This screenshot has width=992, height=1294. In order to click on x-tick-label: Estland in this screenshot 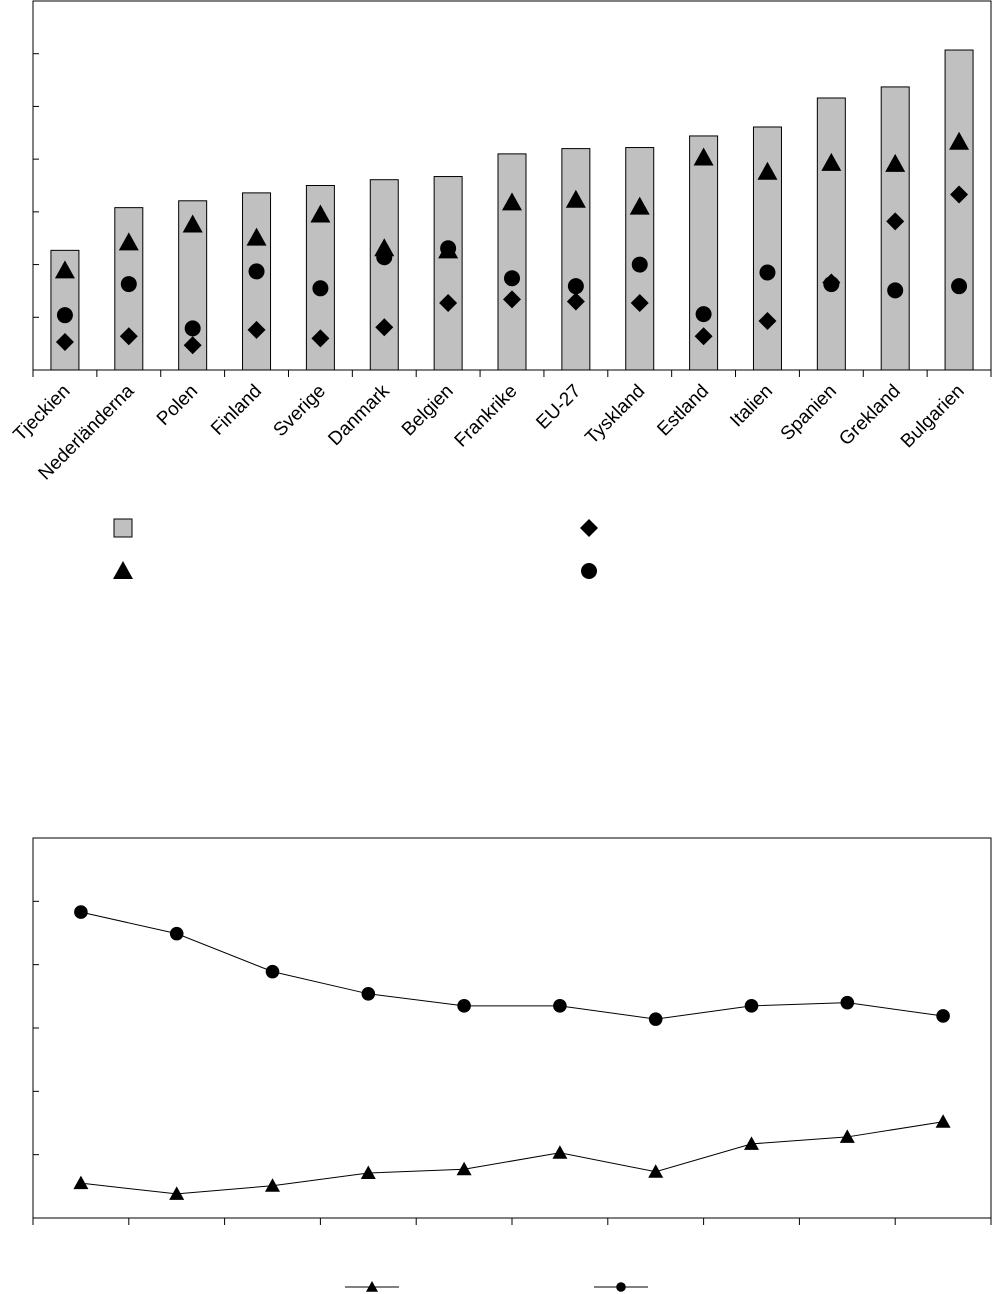, I will do `click(683, 411)`.